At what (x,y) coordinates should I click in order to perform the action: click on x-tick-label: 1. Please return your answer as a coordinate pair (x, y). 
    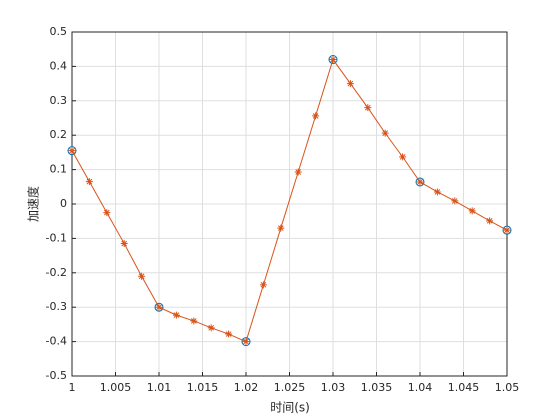
    Looking at the image, I should click on (72, 387).